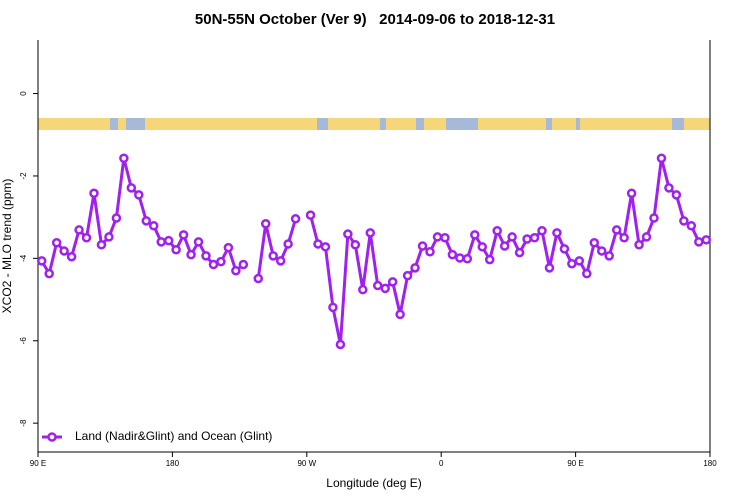 The image size is (750, 500). What do you see at coordinates (373, 483) in the screenshot?
I see `x-axis-label: Longitude (deg E)` at bounding box center [373, 483].